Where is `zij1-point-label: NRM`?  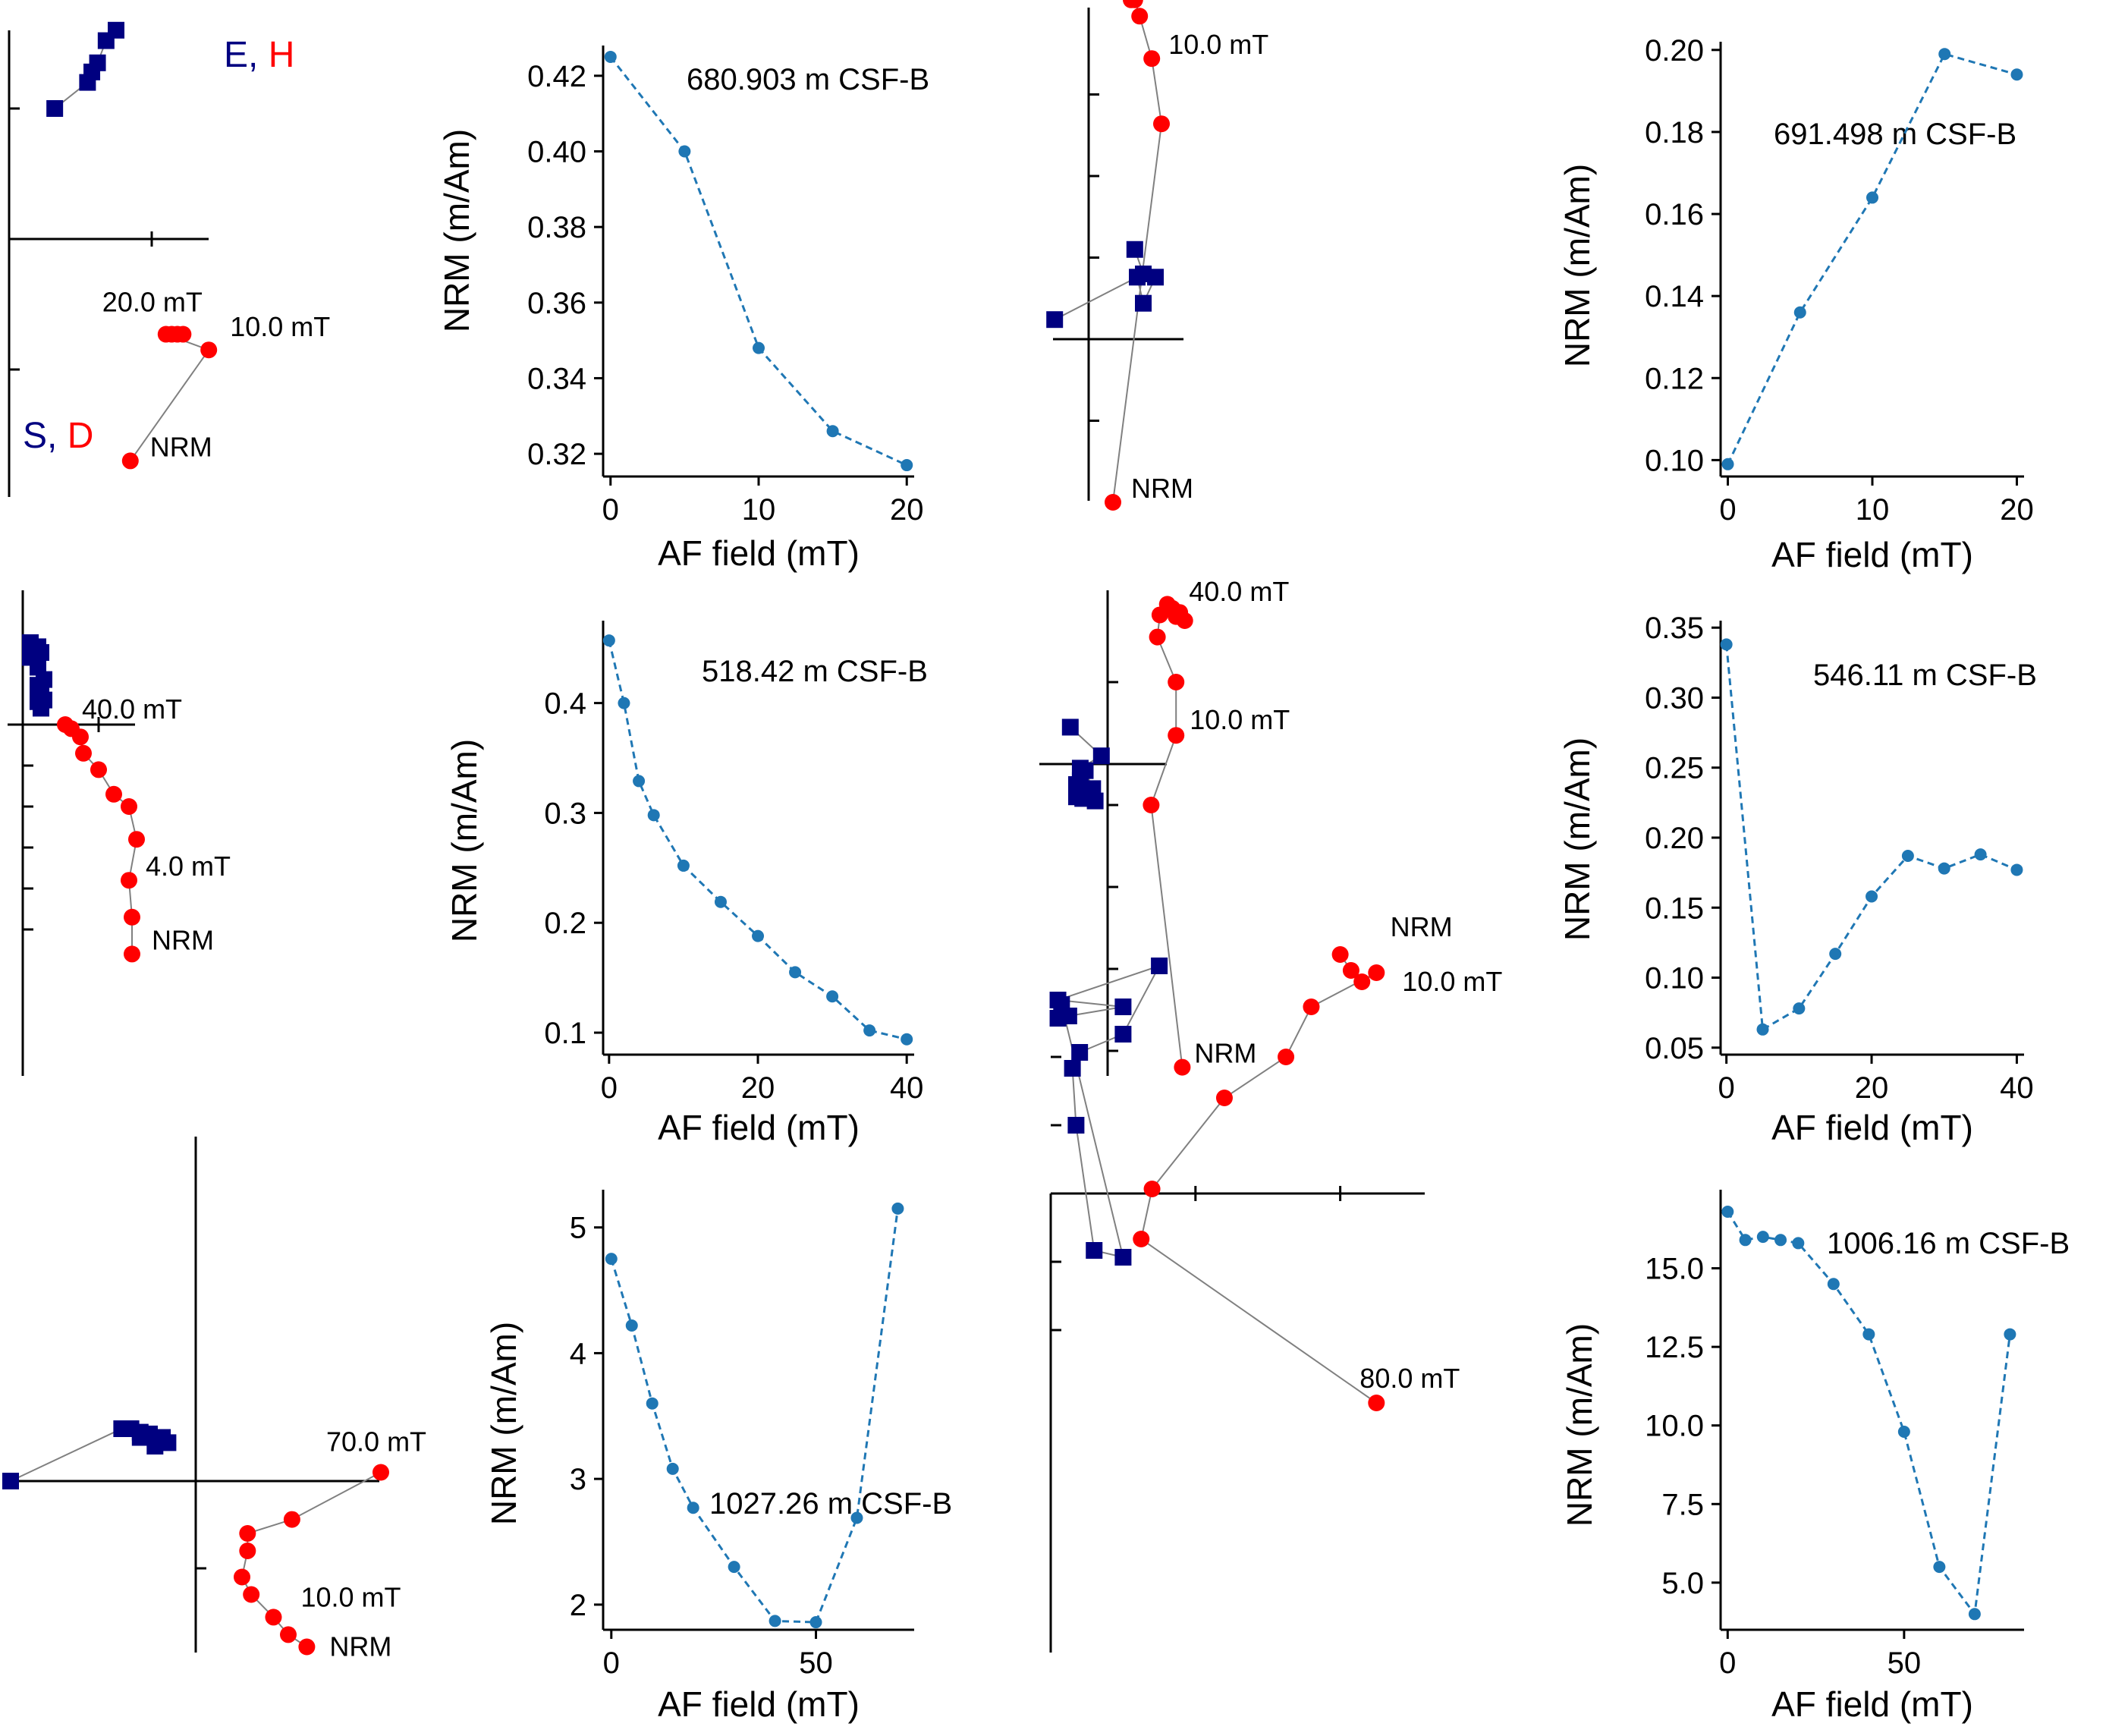 zij1-point-label: NRM is located at coordinates (181, 447).